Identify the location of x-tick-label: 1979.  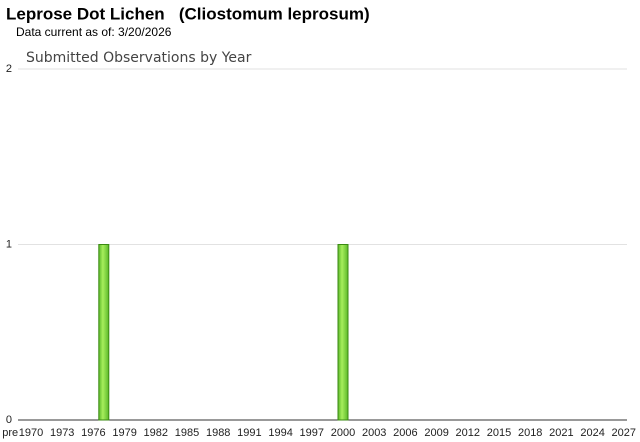
(124, 433).